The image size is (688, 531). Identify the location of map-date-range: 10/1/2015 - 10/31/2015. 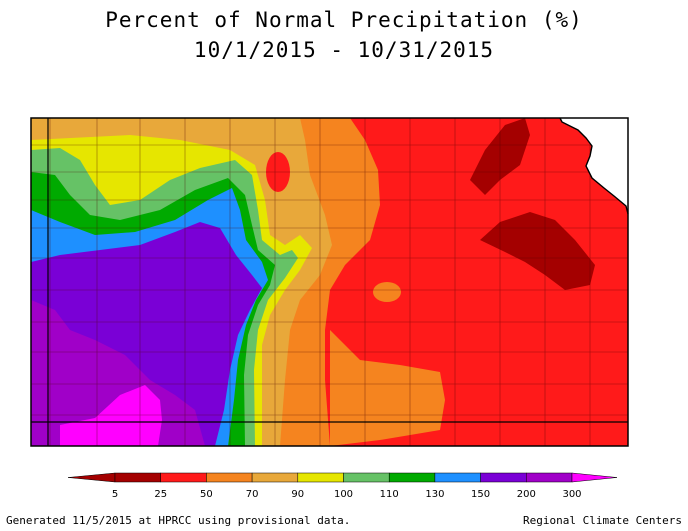
(344, 50).